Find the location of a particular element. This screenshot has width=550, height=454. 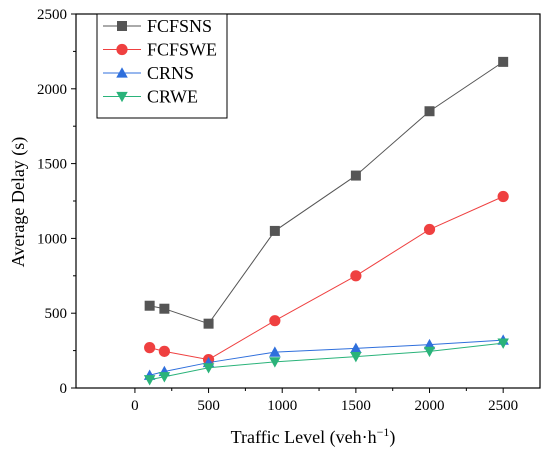

legend: FCFSNS FCFSWE CRNS CRWE is located at coordinates (162, 66).